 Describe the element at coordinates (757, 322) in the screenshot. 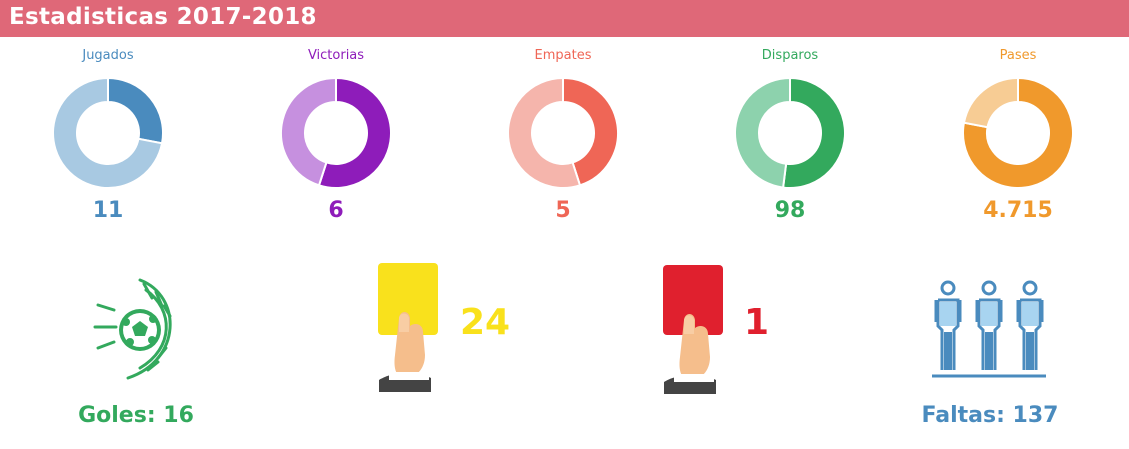

I see `red-card-count: 1` at that location.